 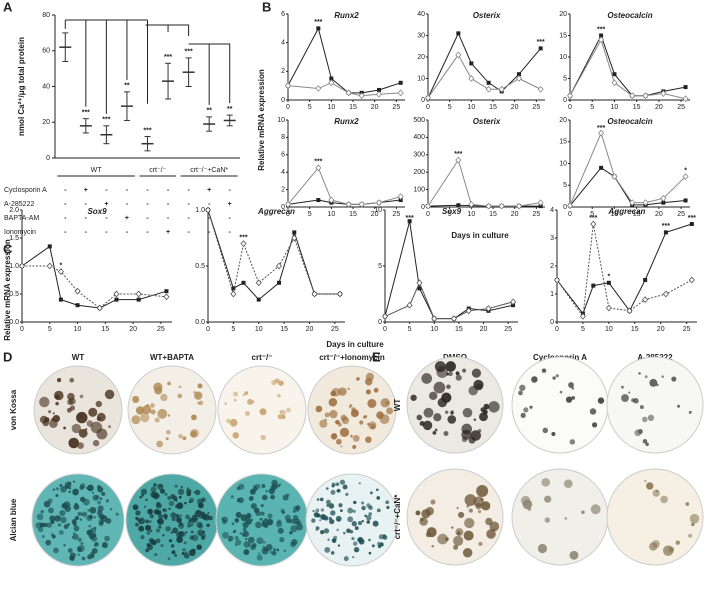 What do you see at coordinates (563, 57) in the screenshot?
I see `y-tick-label: 10` at bounding box center [563, 57].